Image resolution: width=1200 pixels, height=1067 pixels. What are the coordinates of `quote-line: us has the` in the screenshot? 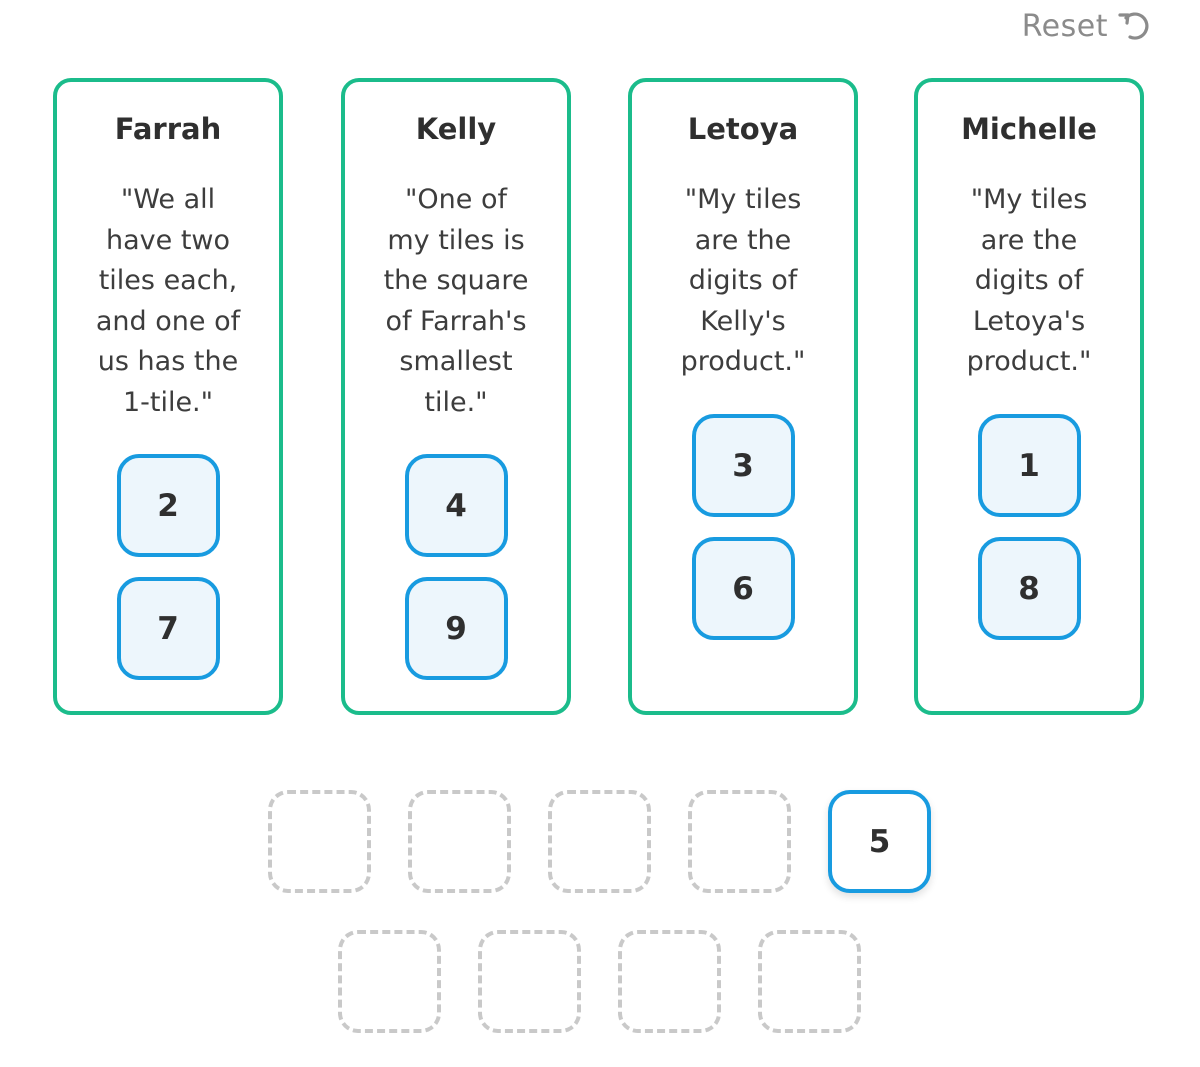 It's located at (168, 361).